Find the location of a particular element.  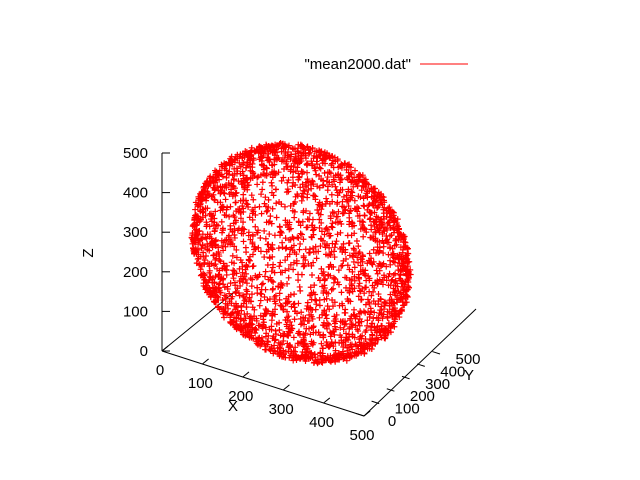

x-tick-mark is located at coordinates (286, 387).